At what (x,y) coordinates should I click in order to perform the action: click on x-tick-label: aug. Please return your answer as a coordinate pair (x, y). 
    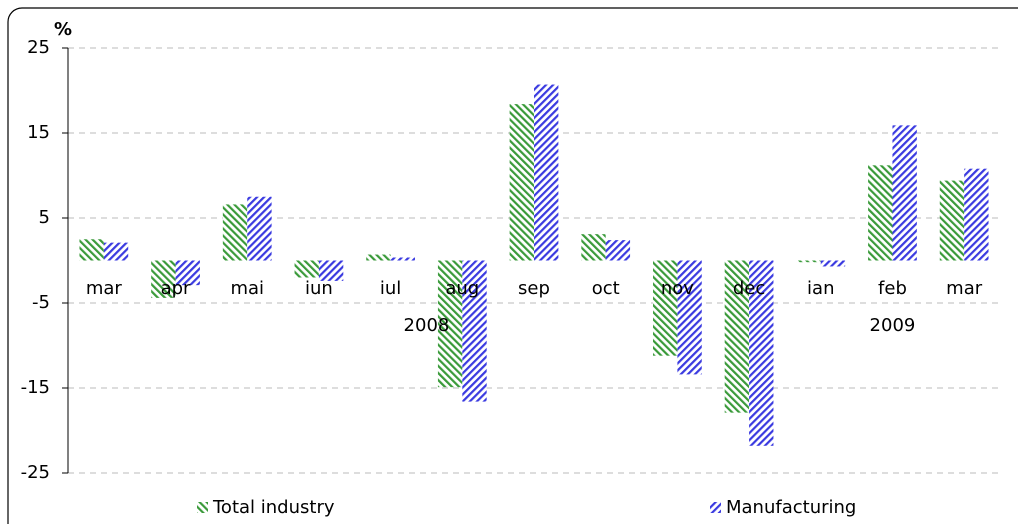
    Looking at the image, I should click on (462, 288).